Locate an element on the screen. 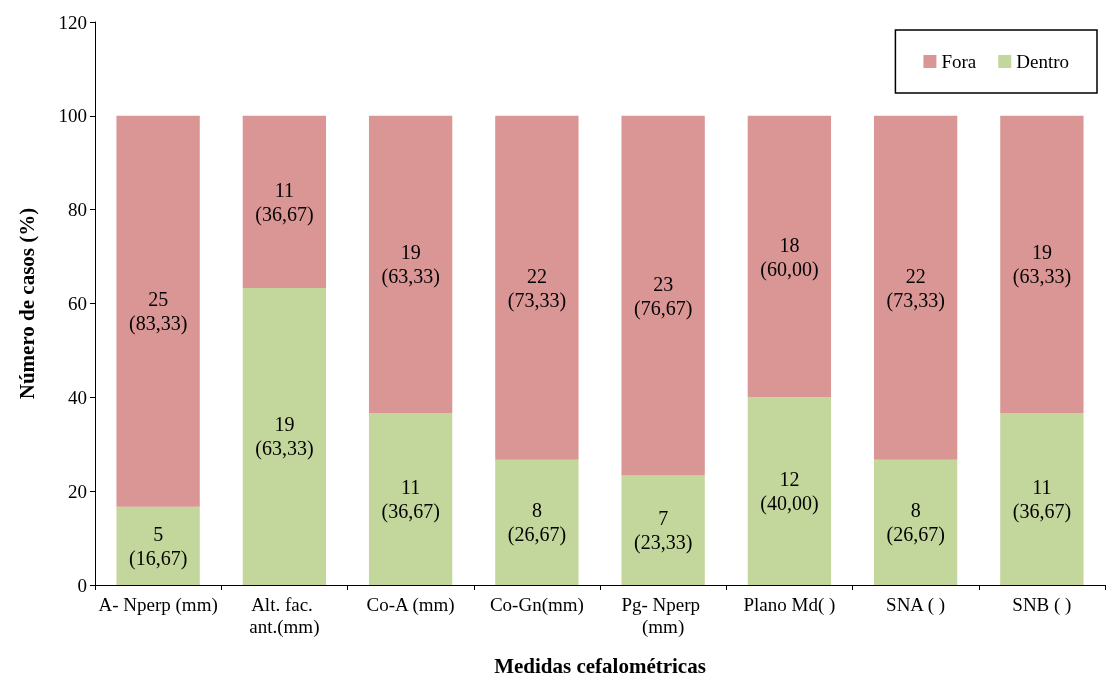  data-label: 25 (83,33) is located at coordinates (158, 312).